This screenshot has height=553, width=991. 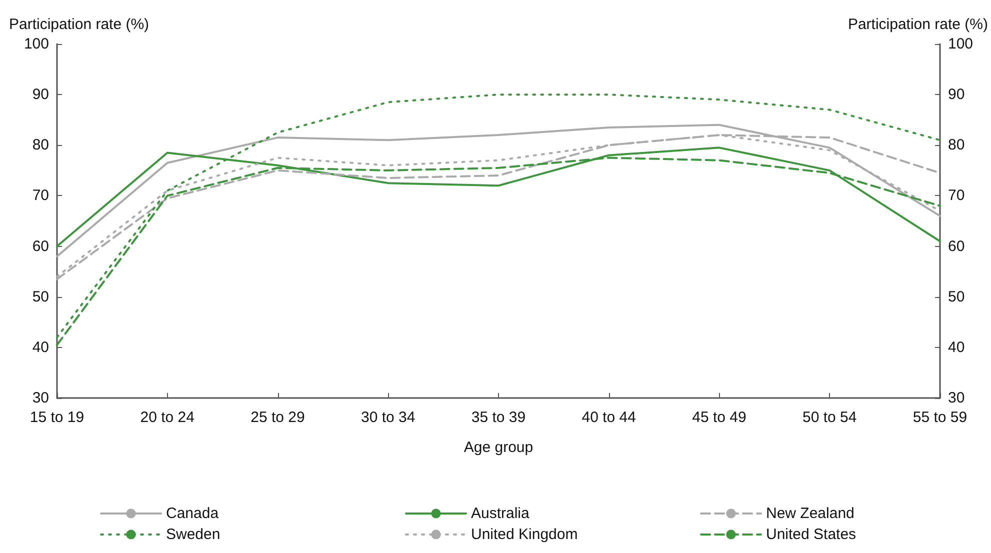 What do you see at coordinates (36, 44) in the screenshot?
I see `y-tick-label: 100` at bounding box center [36, 44].